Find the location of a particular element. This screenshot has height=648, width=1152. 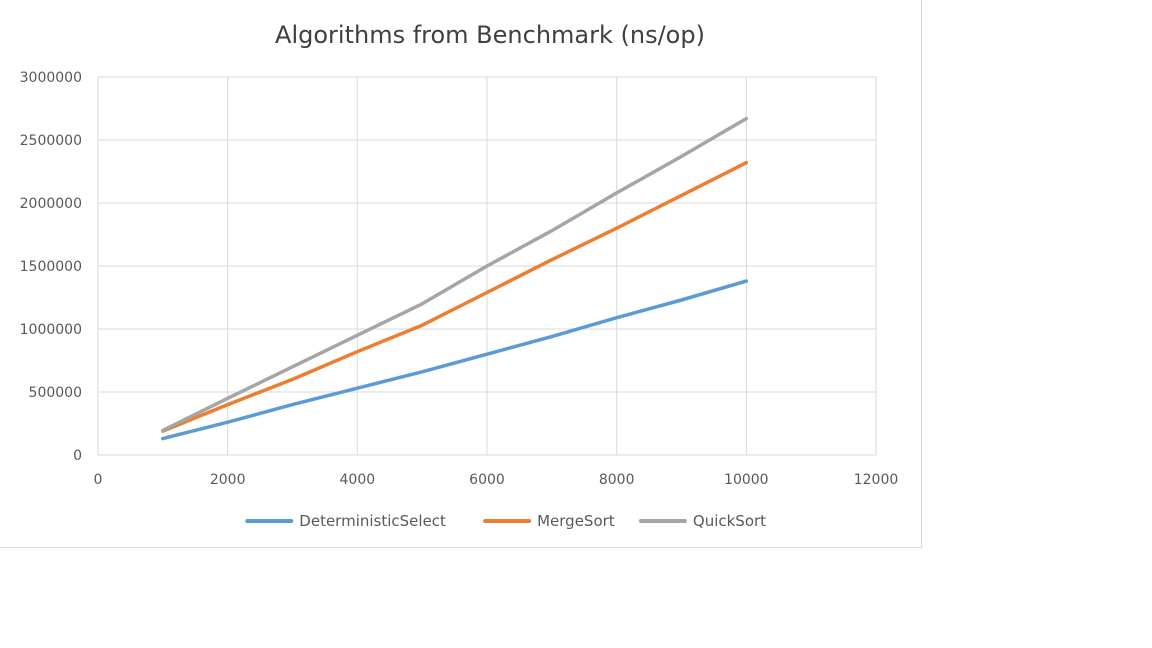

y-tick-label: 1500000 is located at coordinates (51, 267).